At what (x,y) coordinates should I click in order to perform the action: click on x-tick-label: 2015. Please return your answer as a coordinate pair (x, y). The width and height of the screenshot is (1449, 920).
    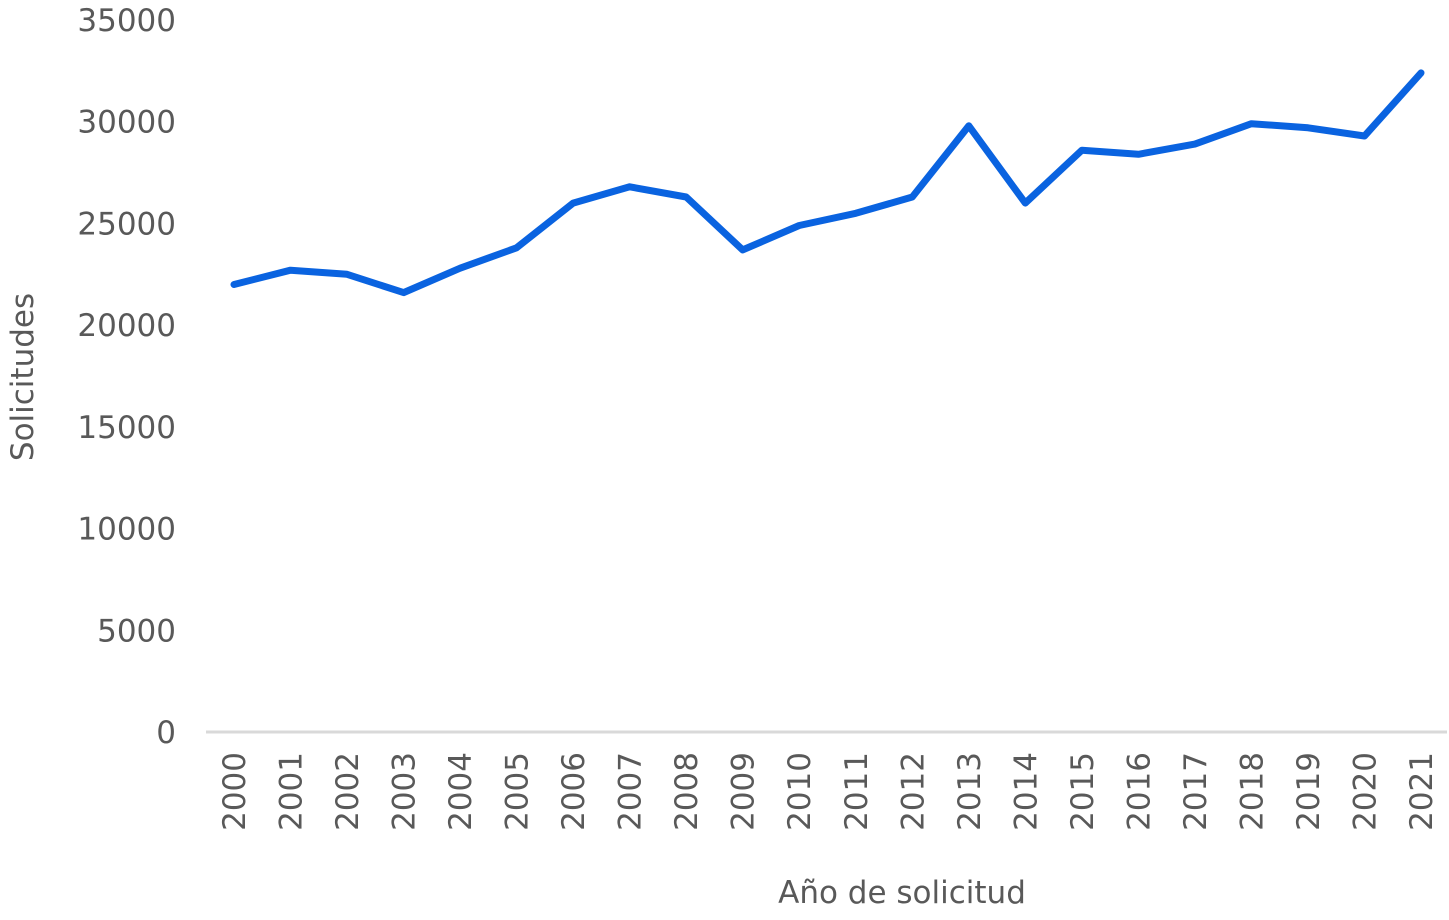
    Looking at the image, I should click on (1083, 791).